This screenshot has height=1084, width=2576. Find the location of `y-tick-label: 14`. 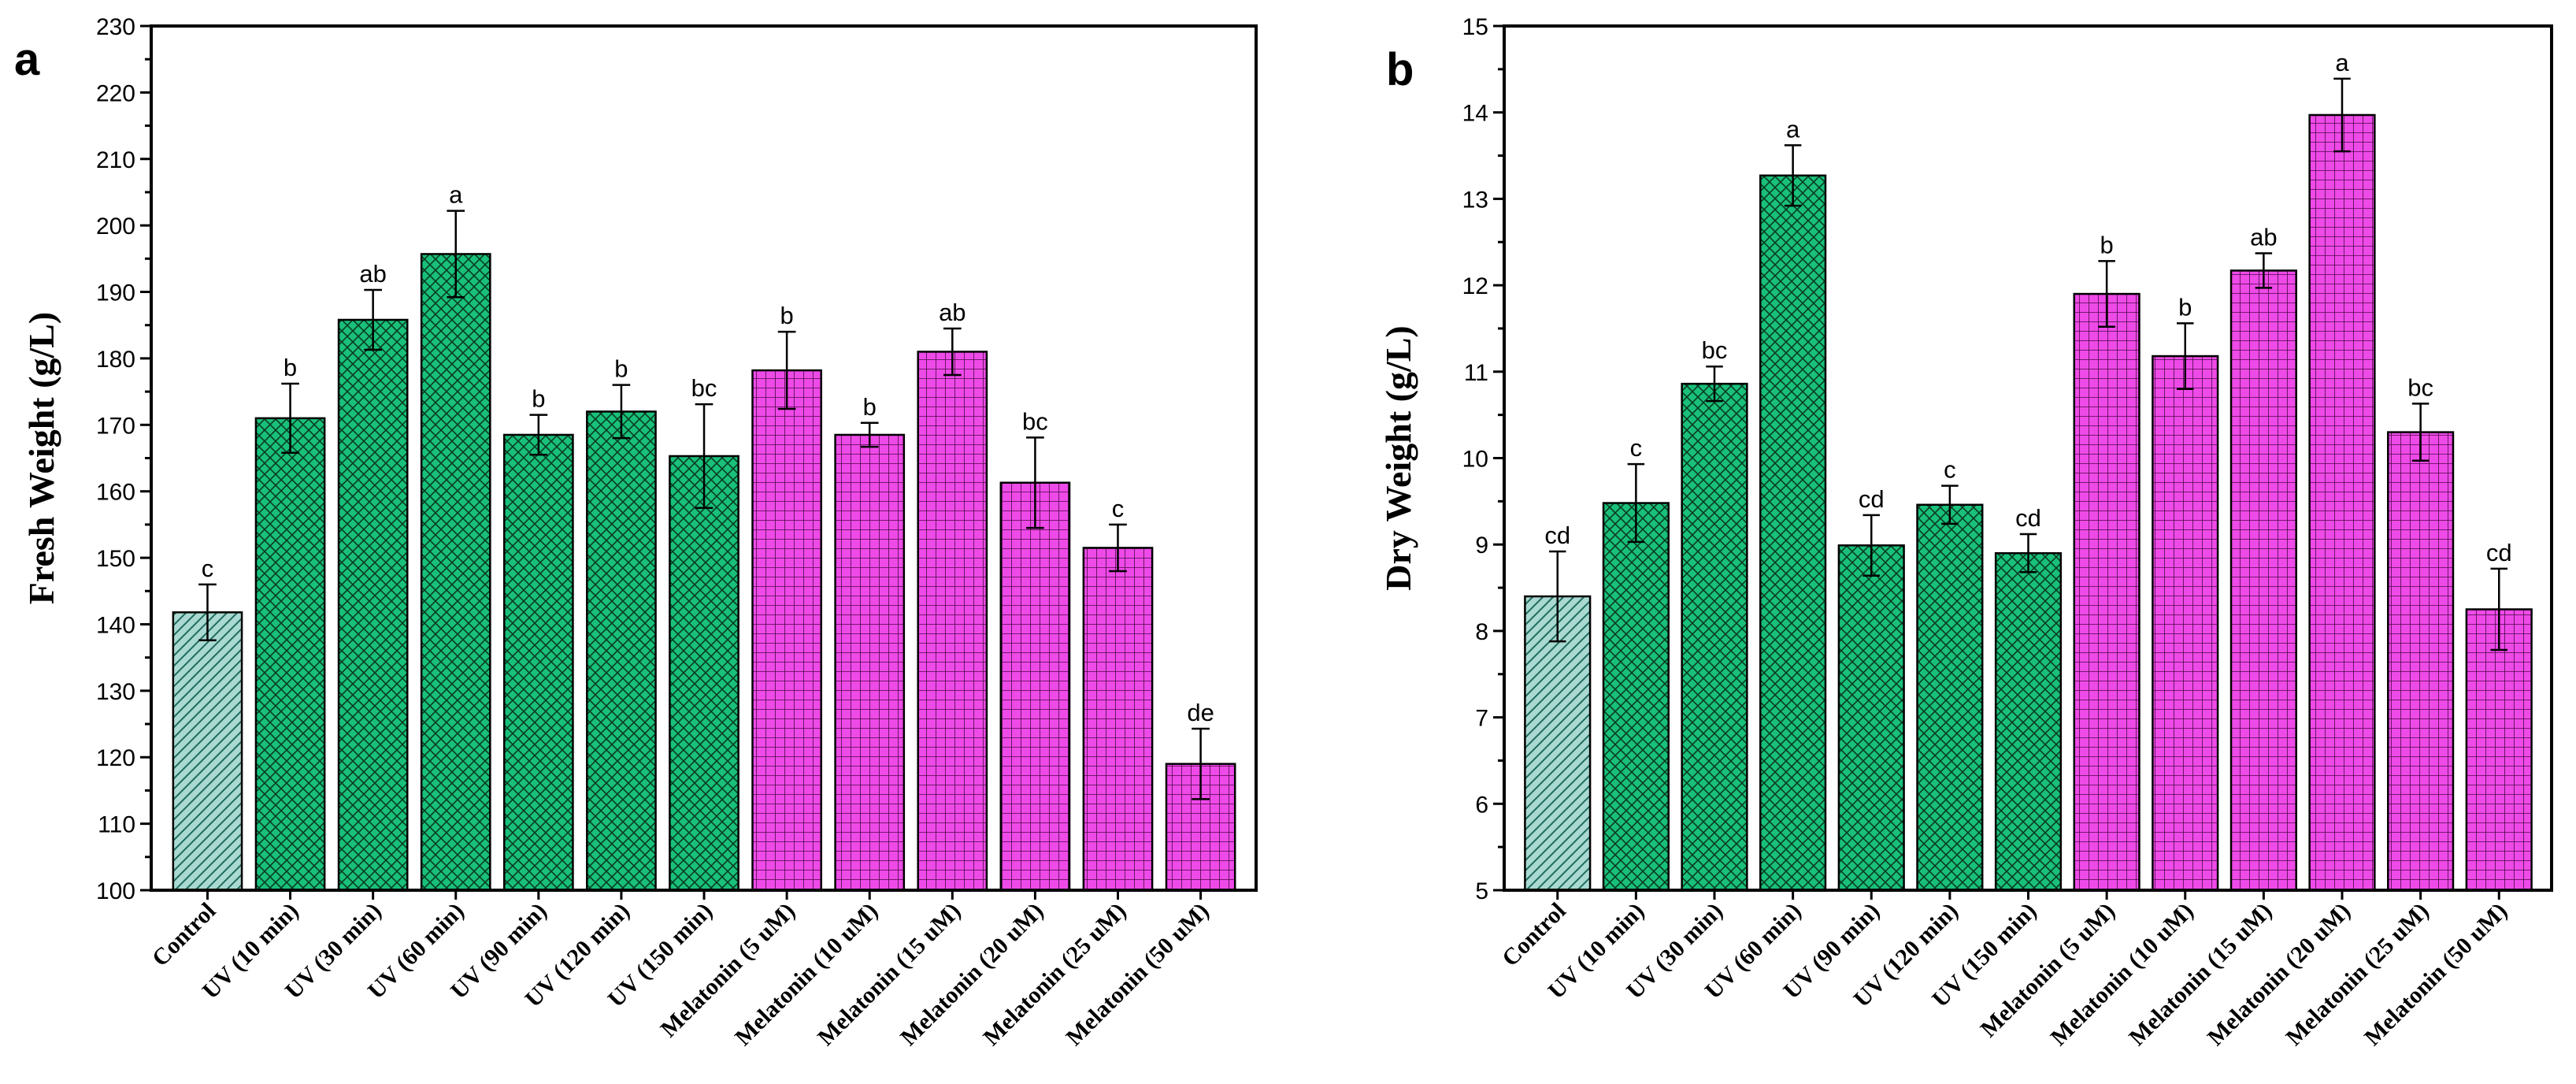

y-tick-label: 14 is located at coordinates (1475, 114).